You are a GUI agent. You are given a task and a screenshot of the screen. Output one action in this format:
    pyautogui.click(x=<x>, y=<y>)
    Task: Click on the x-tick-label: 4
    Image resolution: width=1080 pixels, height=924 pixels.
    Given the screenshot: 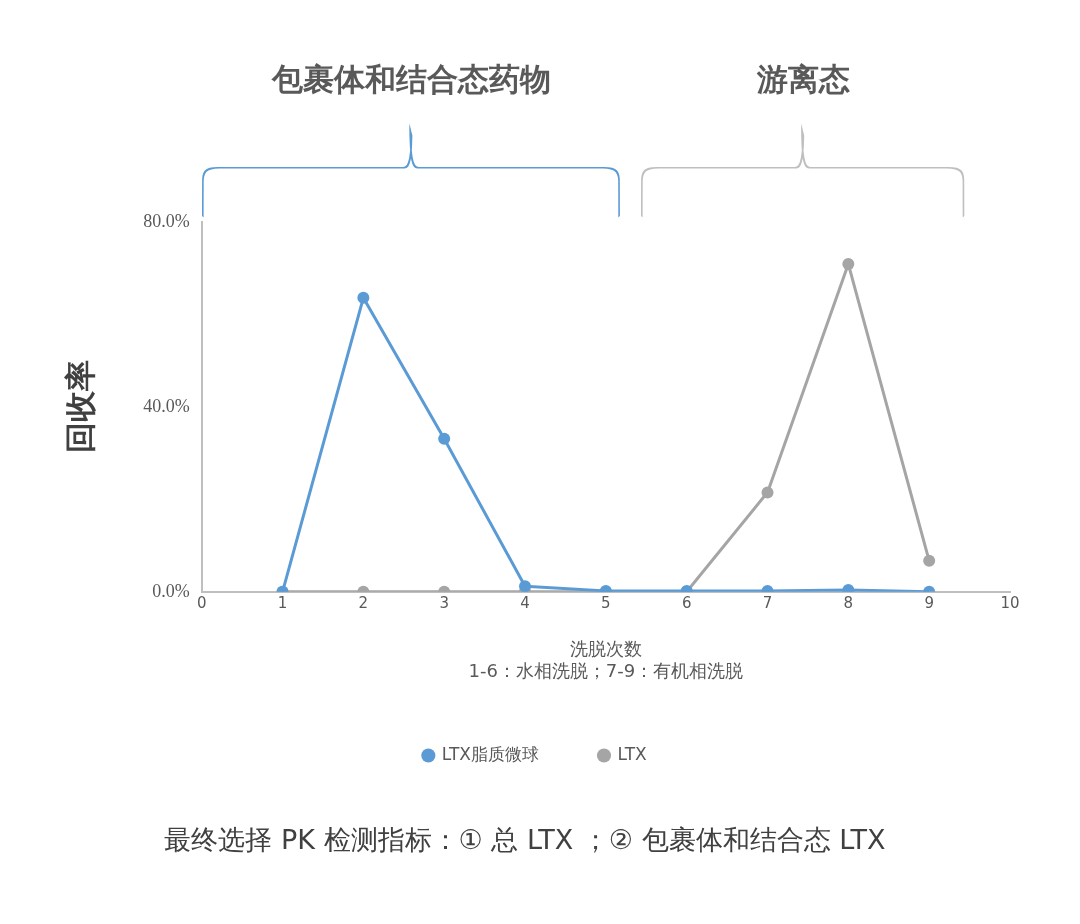 What is the action you would take?
    pyautogui.click(x=525, y=602)
    